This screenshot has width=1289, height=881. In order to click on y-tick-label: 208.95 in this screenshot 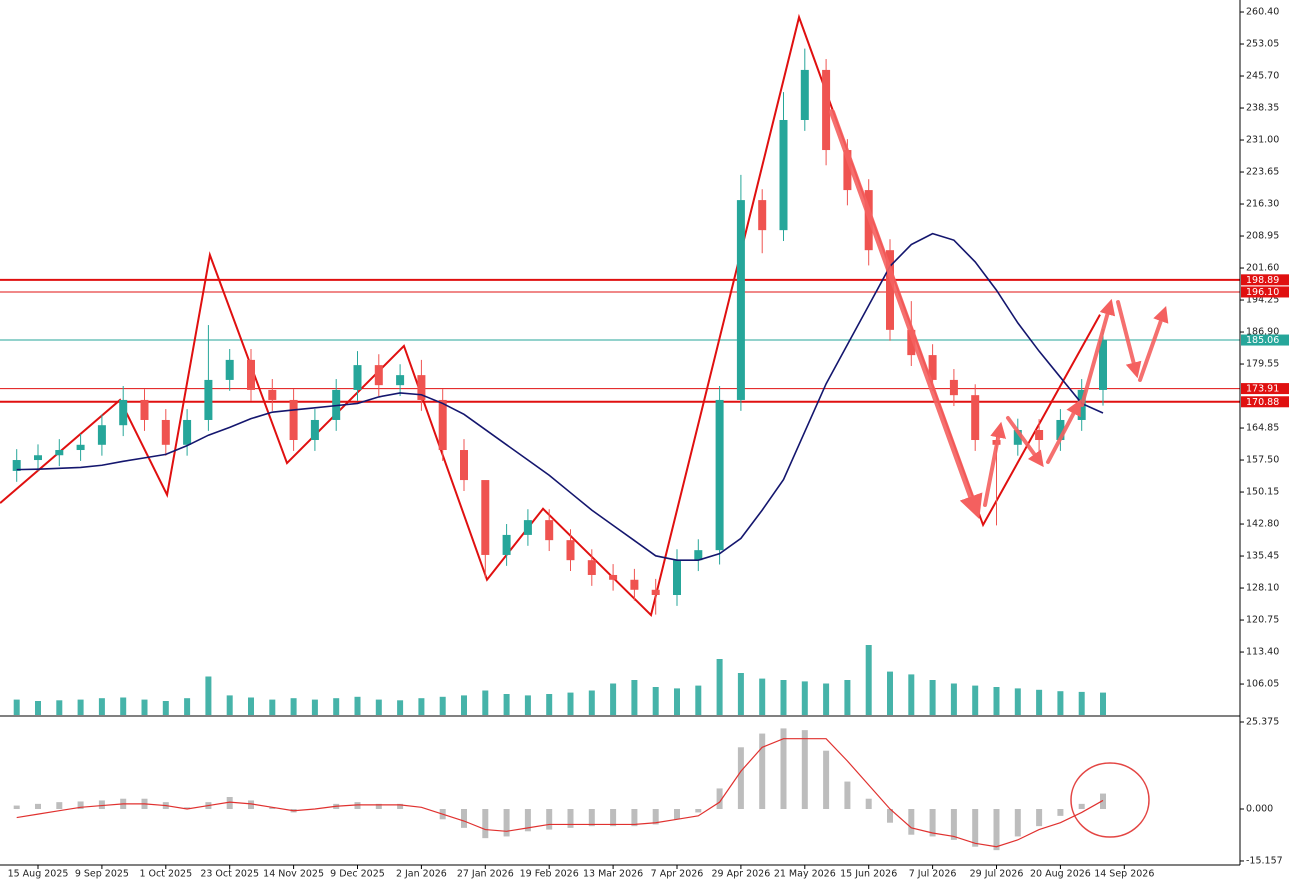, I will do `click(1262, 236)`.